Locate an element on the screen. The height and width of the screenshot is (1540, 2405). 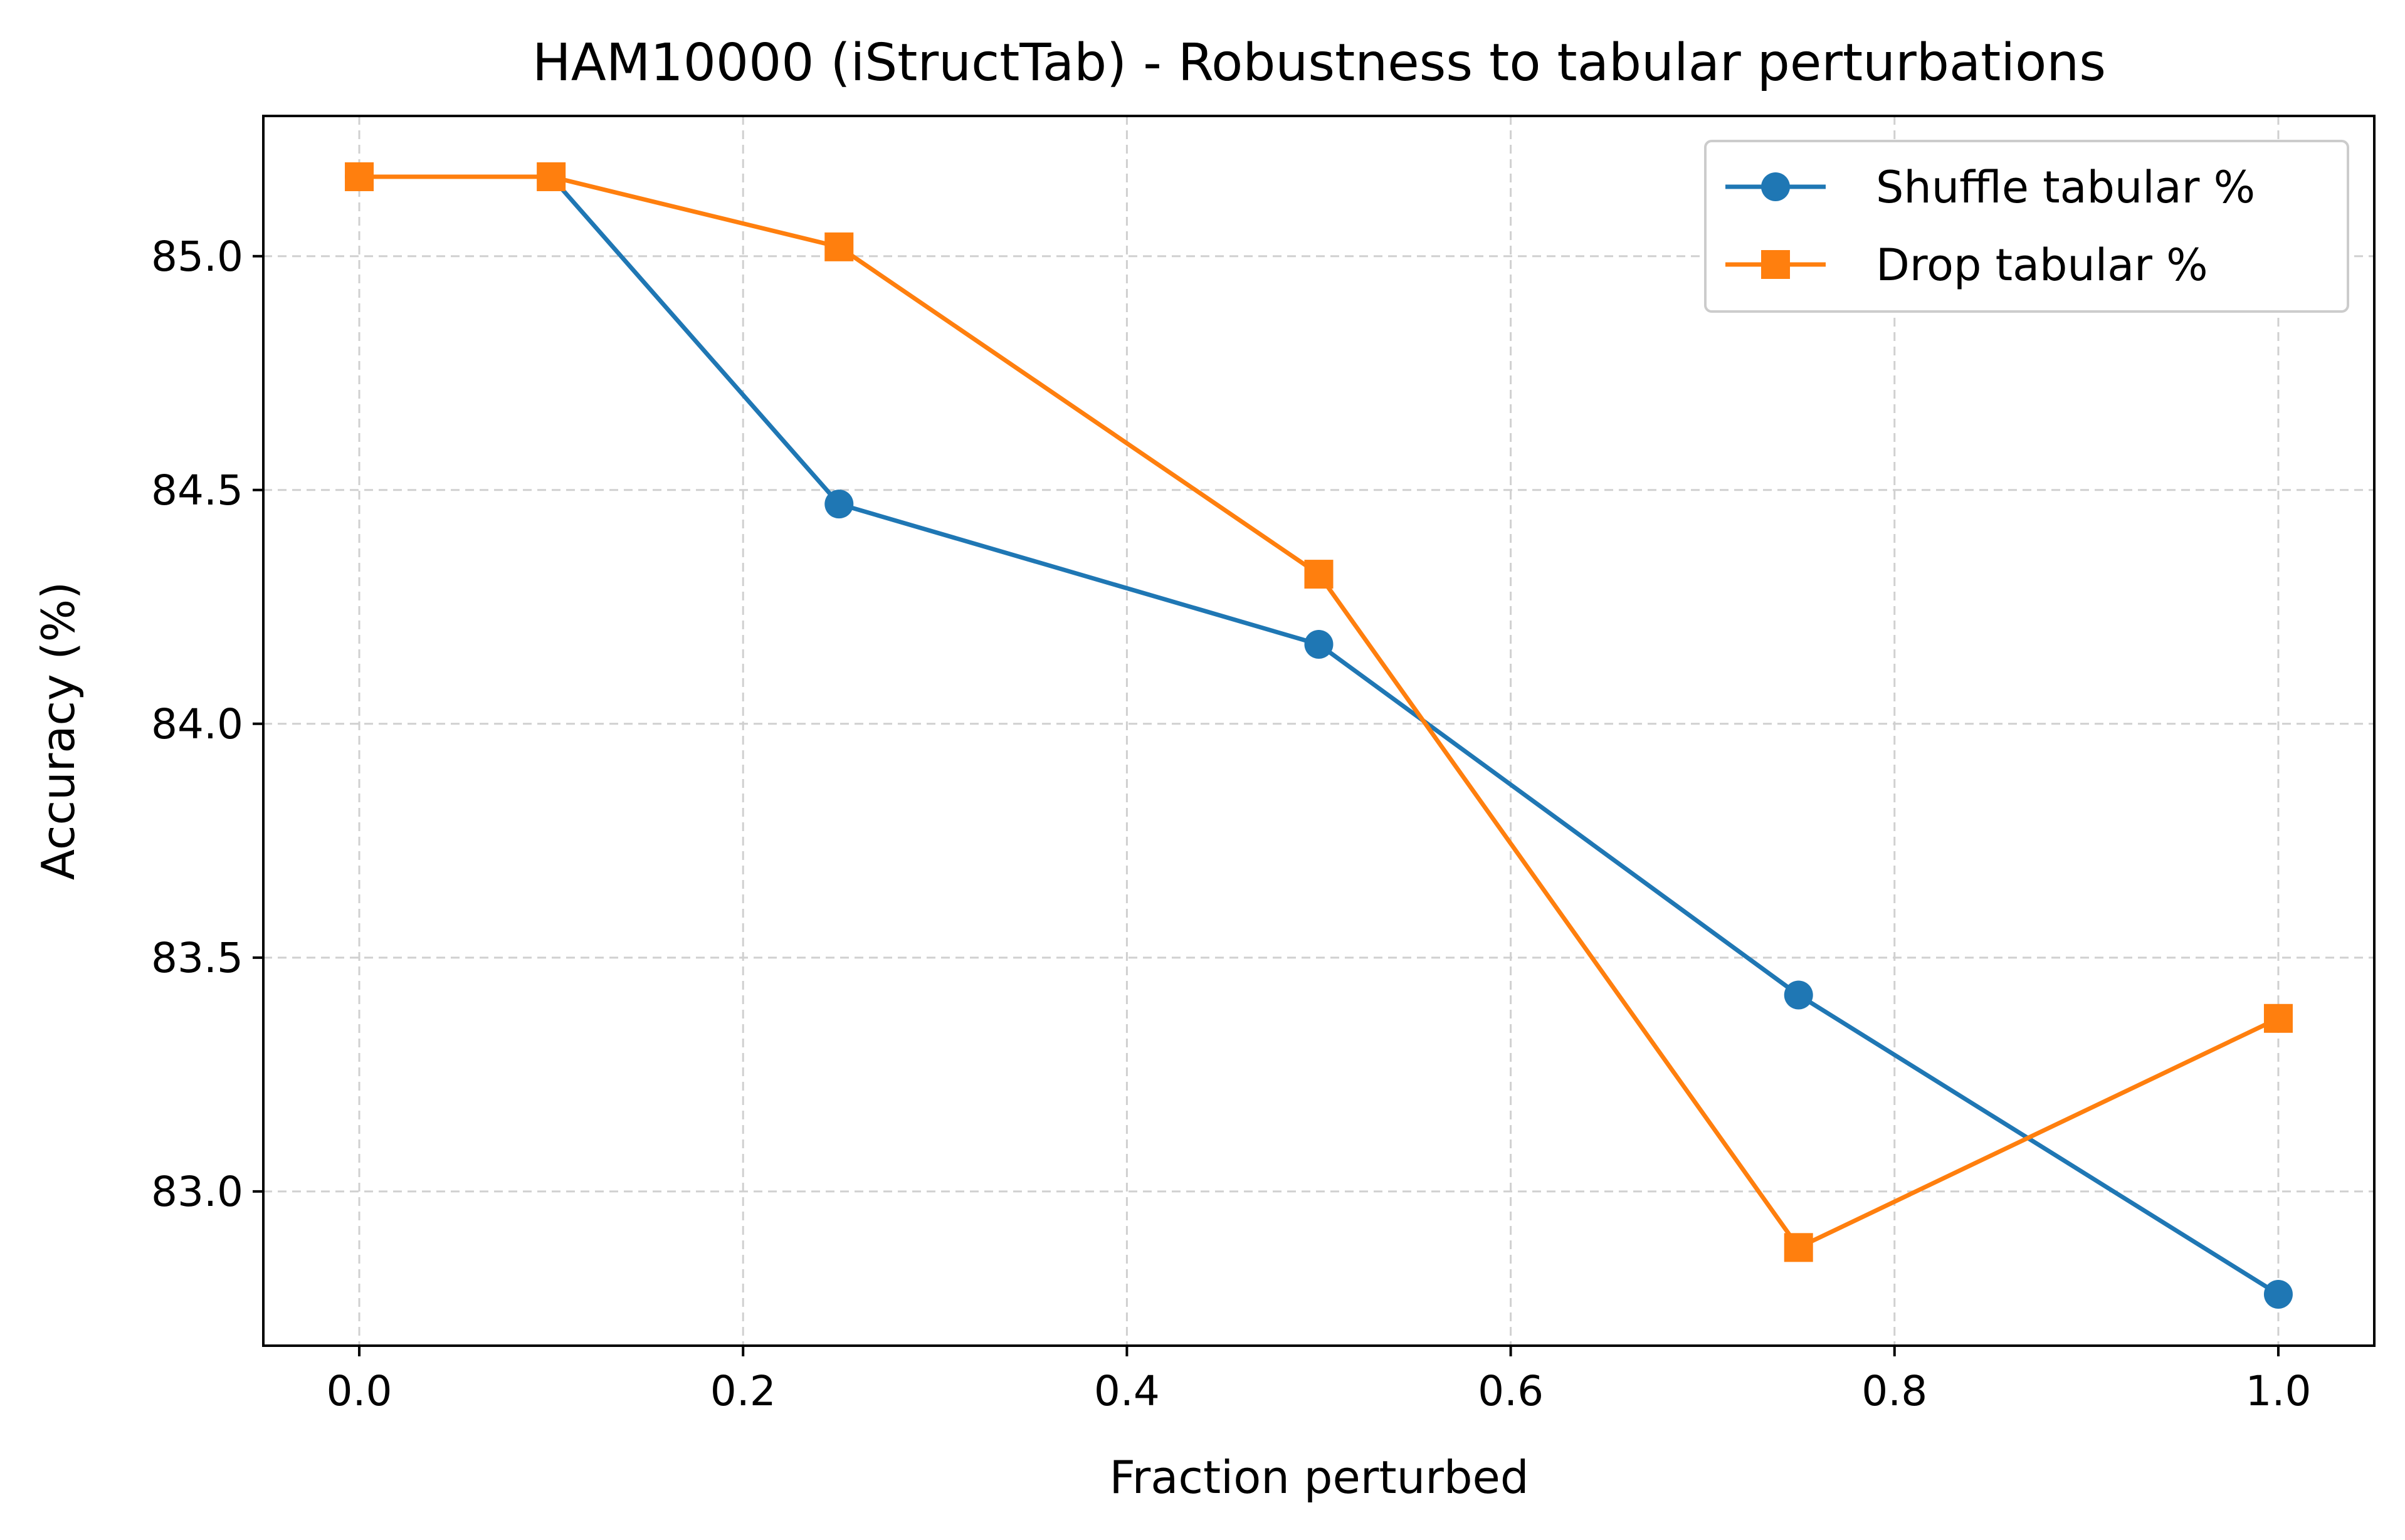
legend-label: Drop tabular % is located at coordinates (2042, 265).